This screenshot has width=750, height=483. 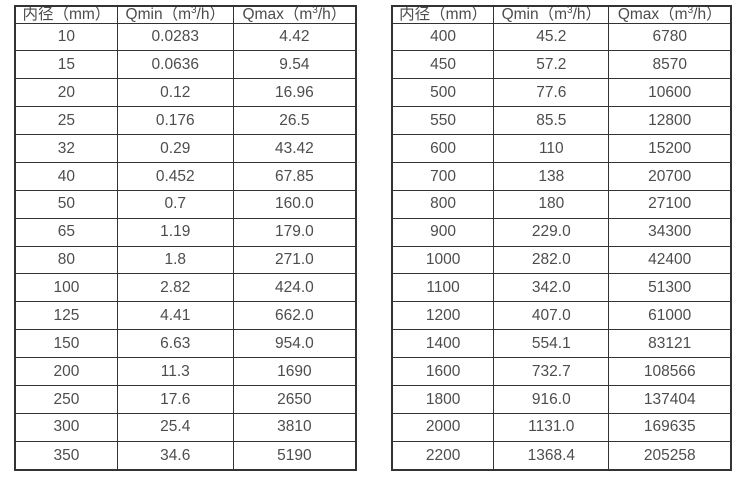 I want to click on table-row: 2000 1131.0 169635, so click(x=561, y=427).